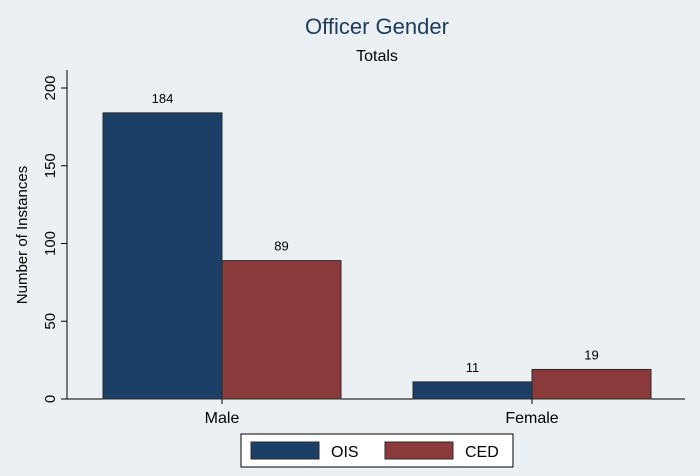 This screenshot has width=700, height=476. I want to click on data-label-ced-female: 19, so click(591, 354).